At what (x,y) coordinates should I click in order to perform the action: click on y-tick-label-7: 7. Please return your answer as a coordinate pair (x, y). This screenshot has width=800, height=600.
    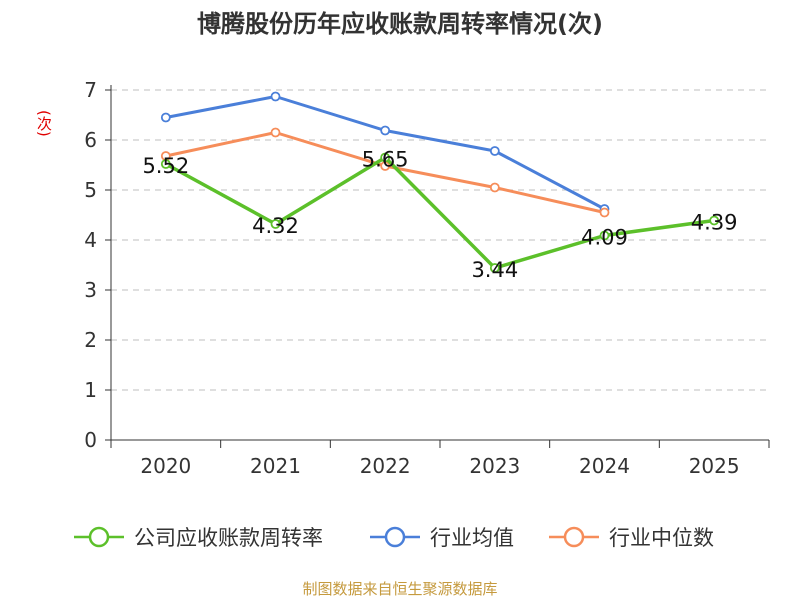
    Looking at the image, I should click on (90, 90).